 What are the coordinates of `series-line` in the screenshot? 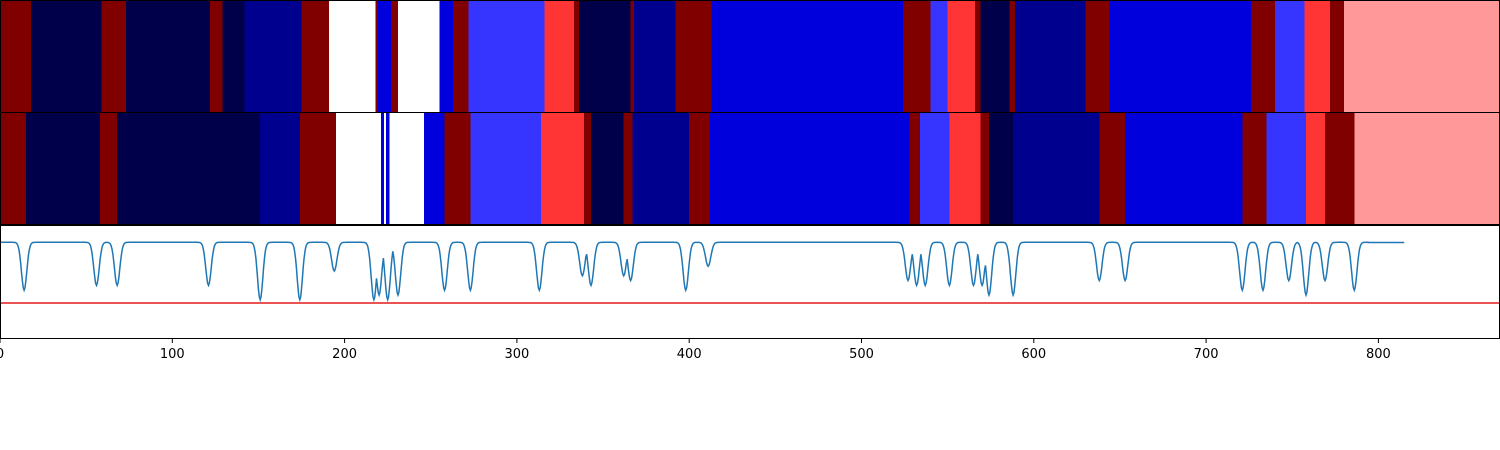 It's located at (702, 272).